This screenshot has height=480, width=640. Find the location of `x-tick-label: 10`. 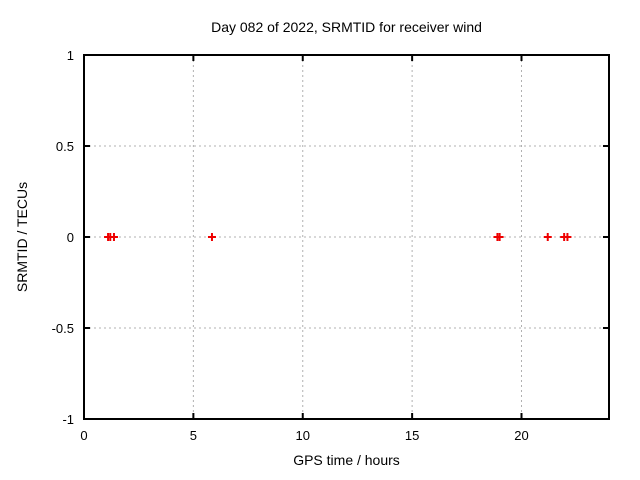

x-tick-label: 10 is located at coordinates (303, 435).